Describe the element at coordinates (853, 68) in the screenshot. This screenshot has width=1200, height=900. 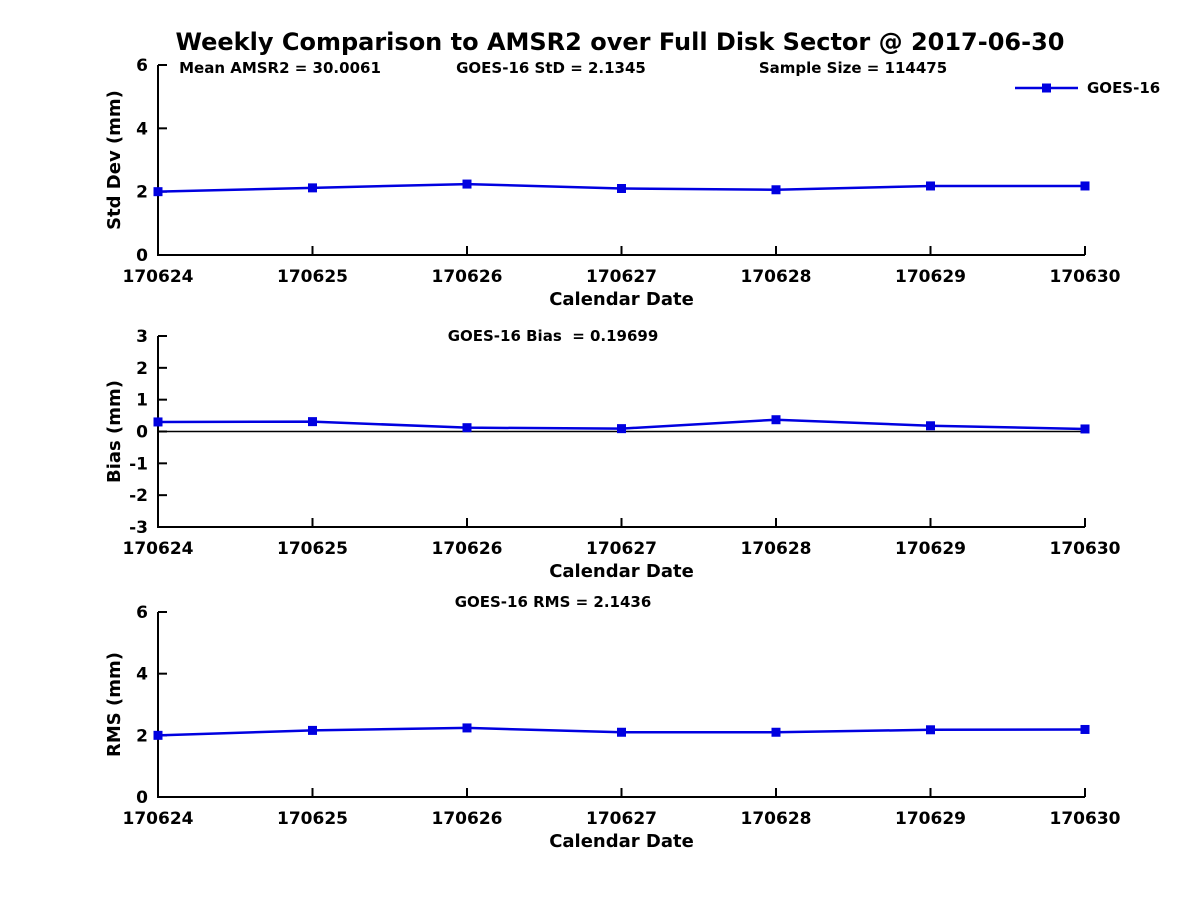
I see `stat-annotation: Sample Size = 114475` at that location.